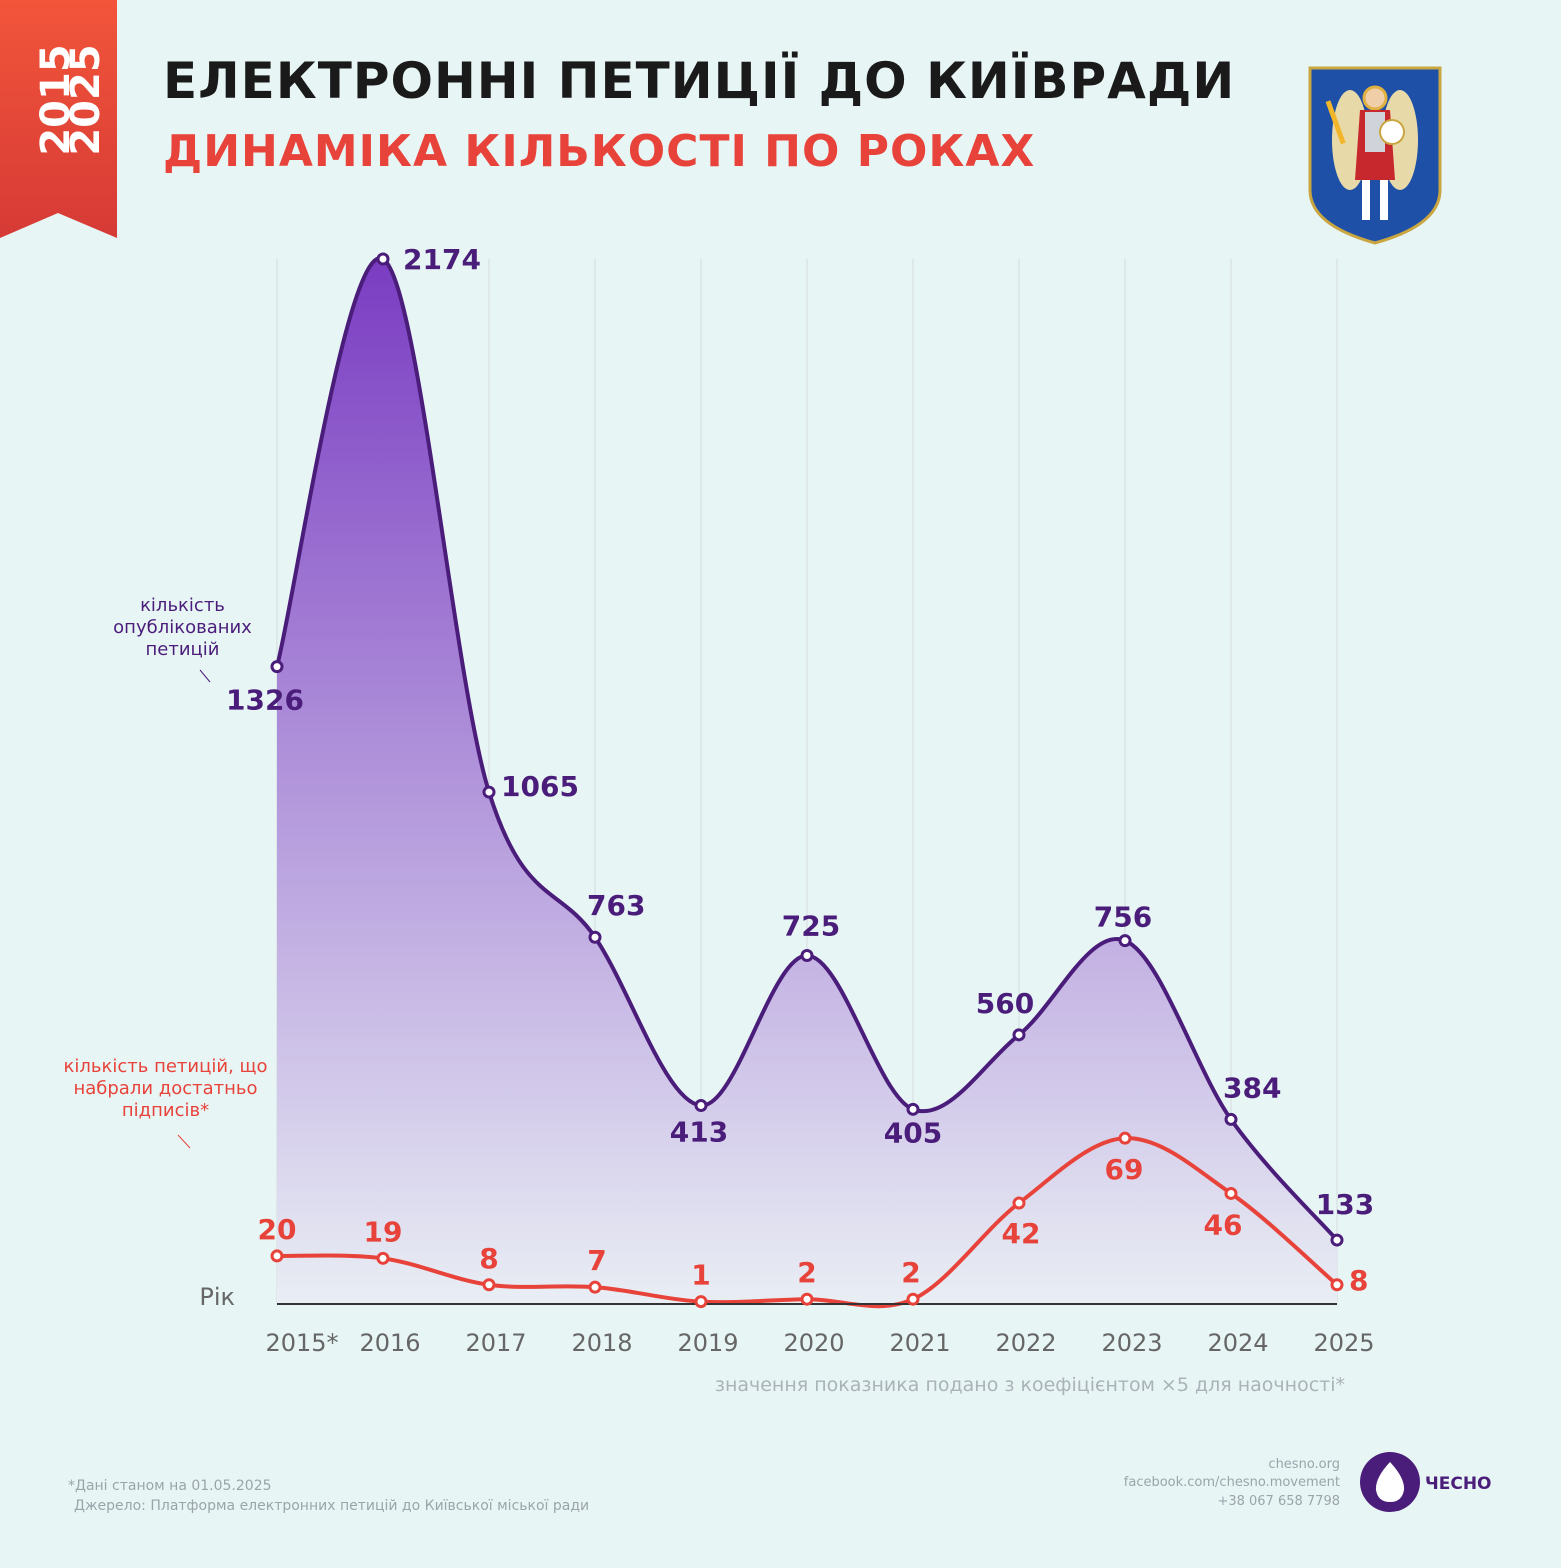  I want to click on footnote: *Дані станом на 01.05.2025, so click(170, 1486).